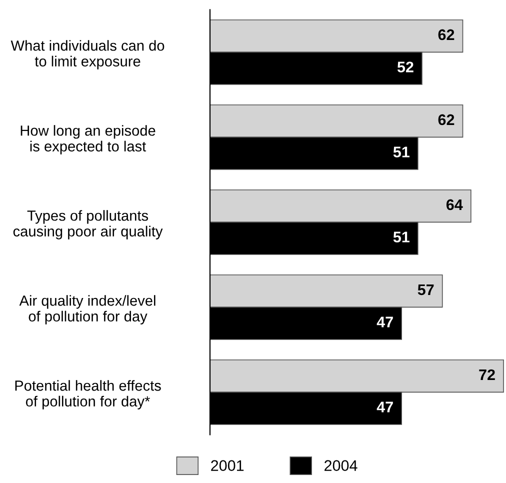 This screenshot has width=506, height=483. What do you see at coordinates (487, 374) in the screenshot?
I see `data-label: 72` at bounding box center [487, 374].